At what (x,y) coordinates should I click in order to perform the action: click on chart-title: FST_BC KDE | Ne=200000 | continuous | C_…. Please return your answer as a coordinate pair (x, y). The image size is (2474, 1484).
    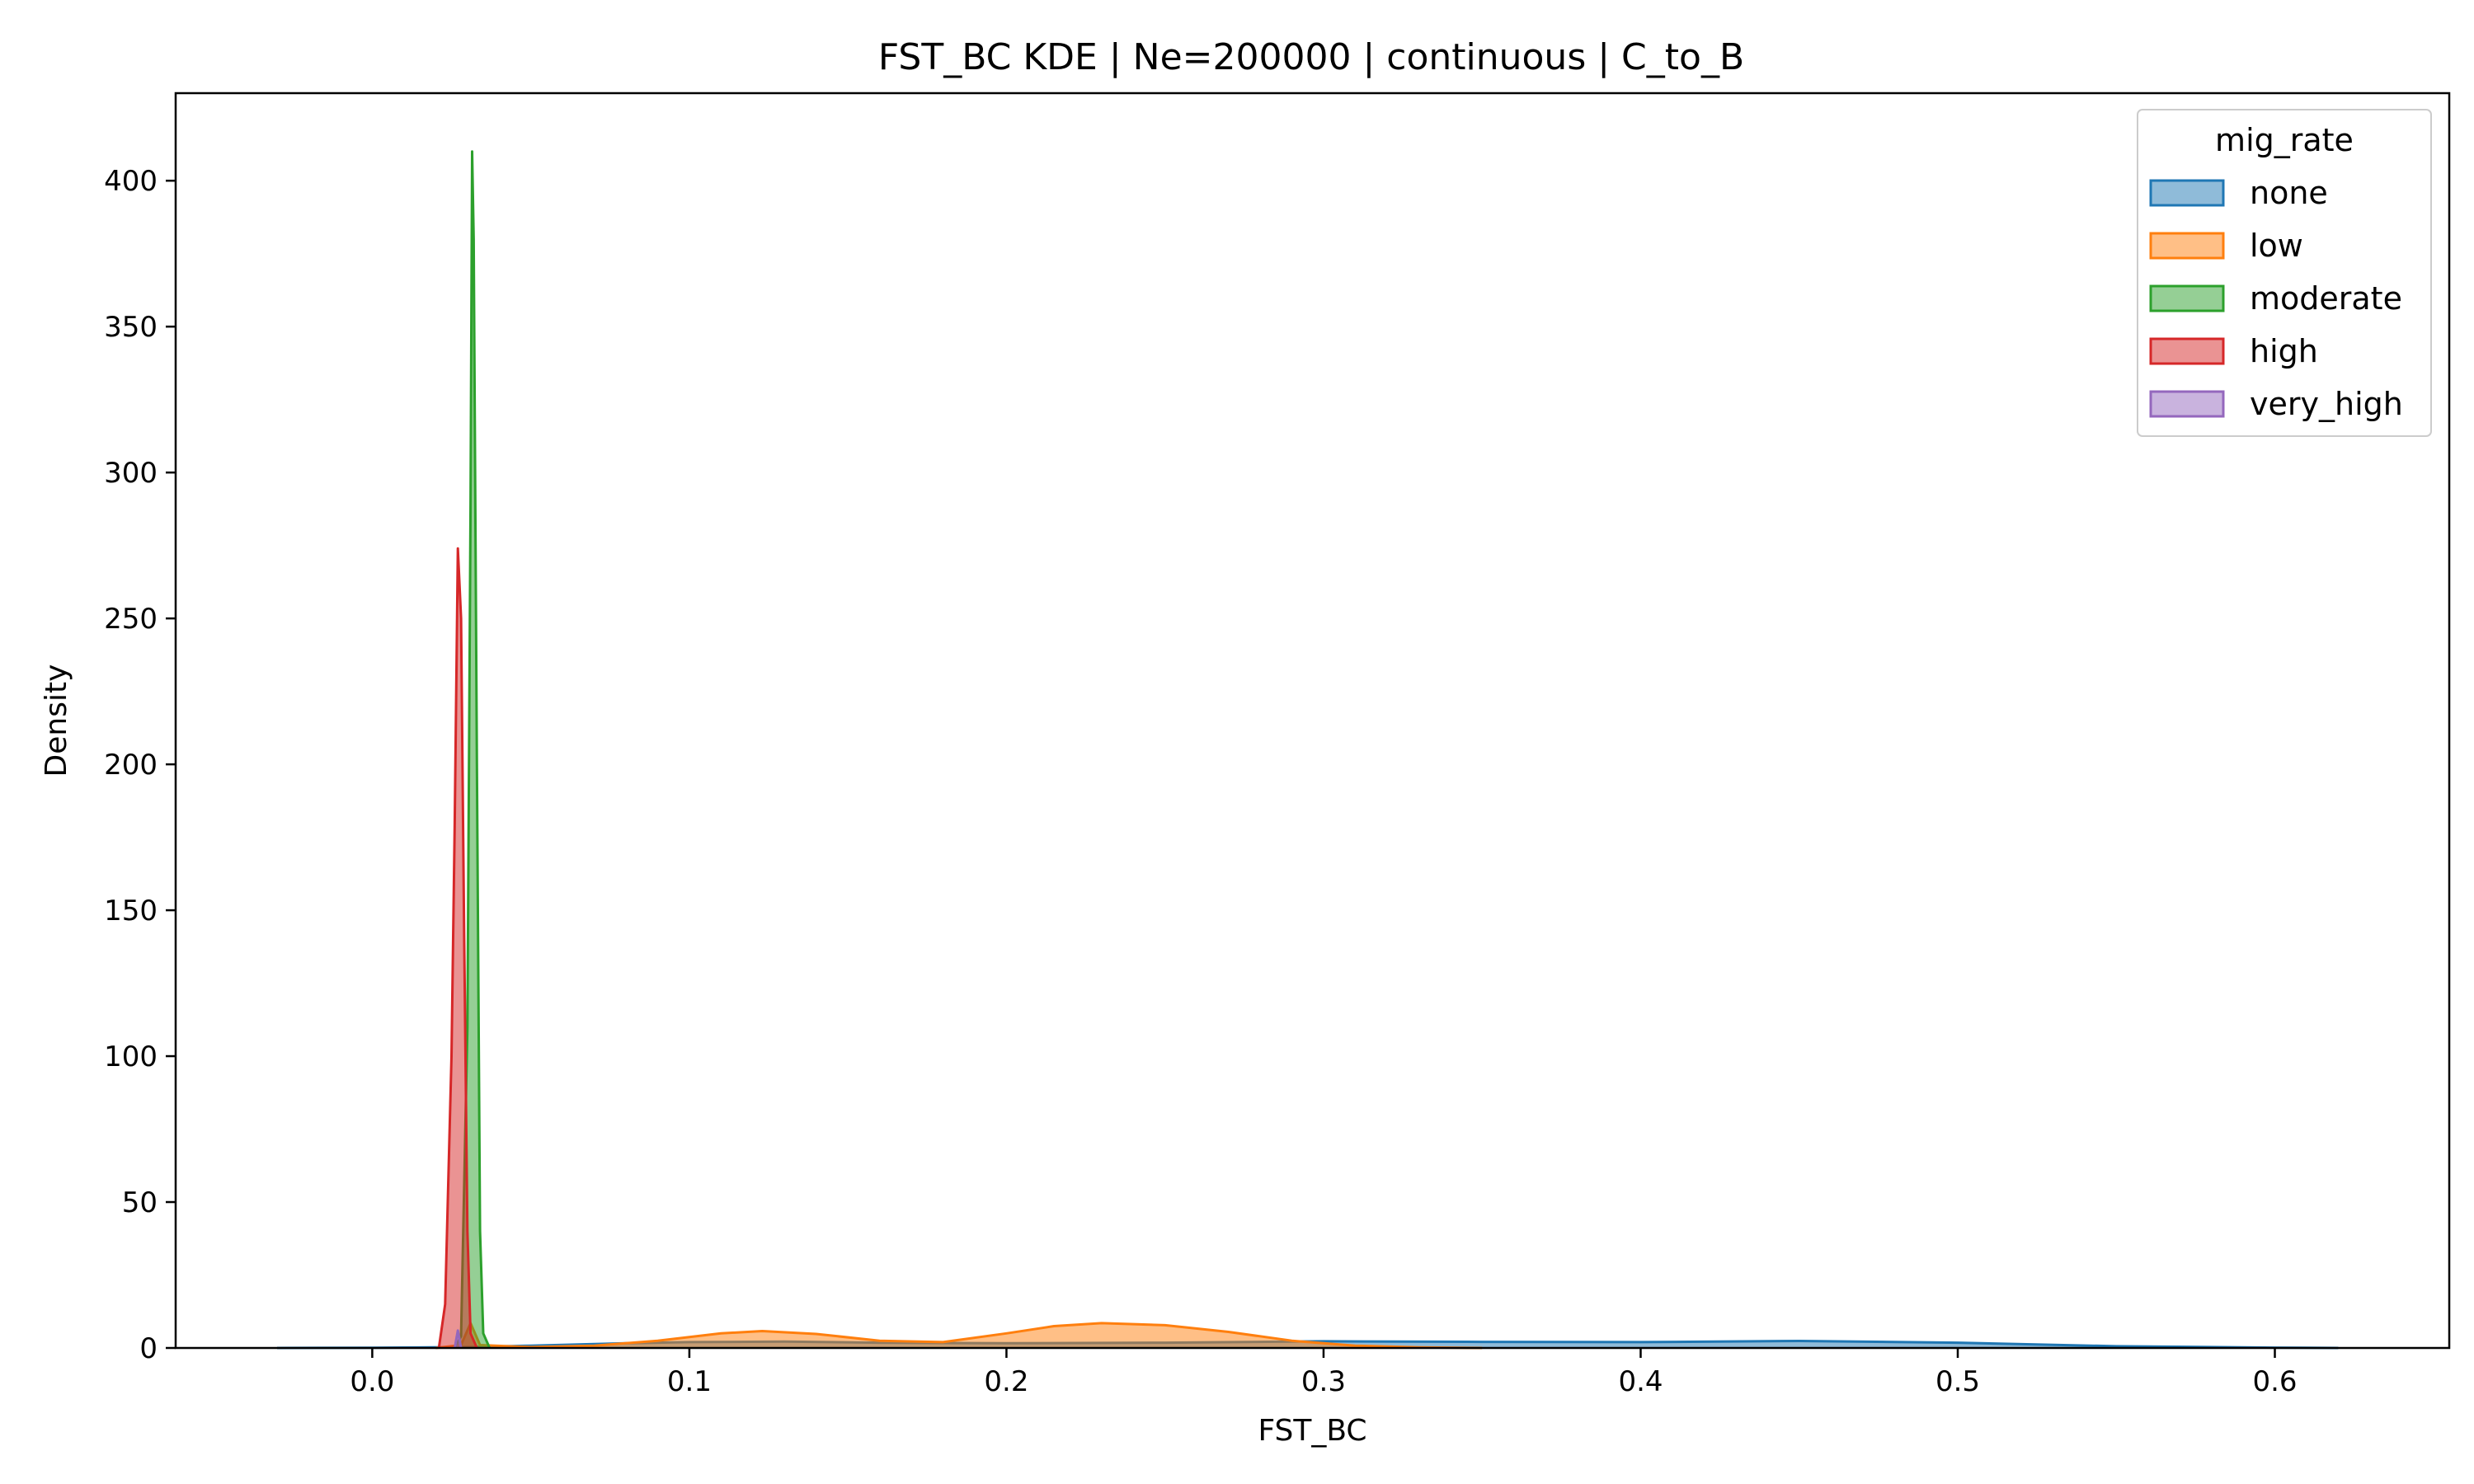
    Looking at the image, I should click on (1311, 57).